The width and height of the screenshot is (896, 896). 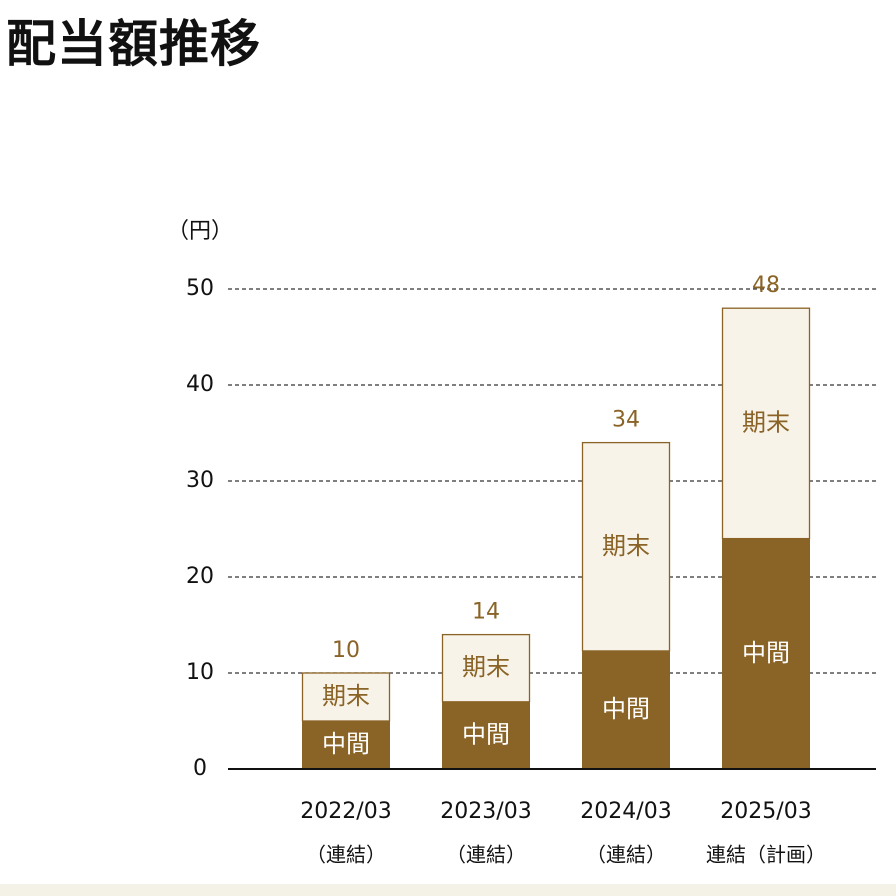 I want to click on footer-band, so click(x=448, y=890).